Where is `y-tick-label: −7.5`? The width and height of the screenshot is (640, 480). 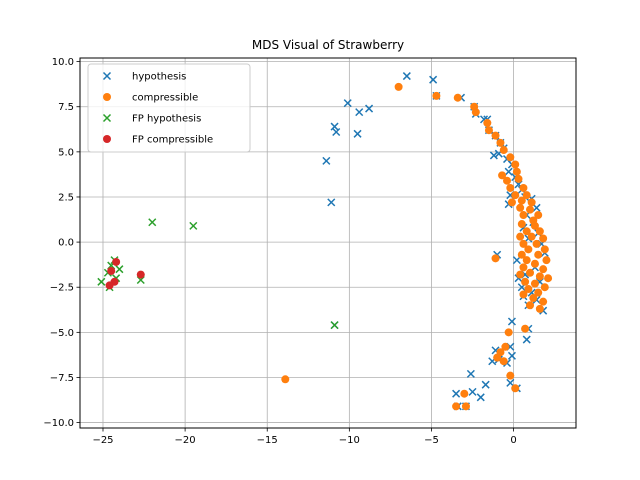 y-tick-label: −7.5 is located at coordinates (62, 378).